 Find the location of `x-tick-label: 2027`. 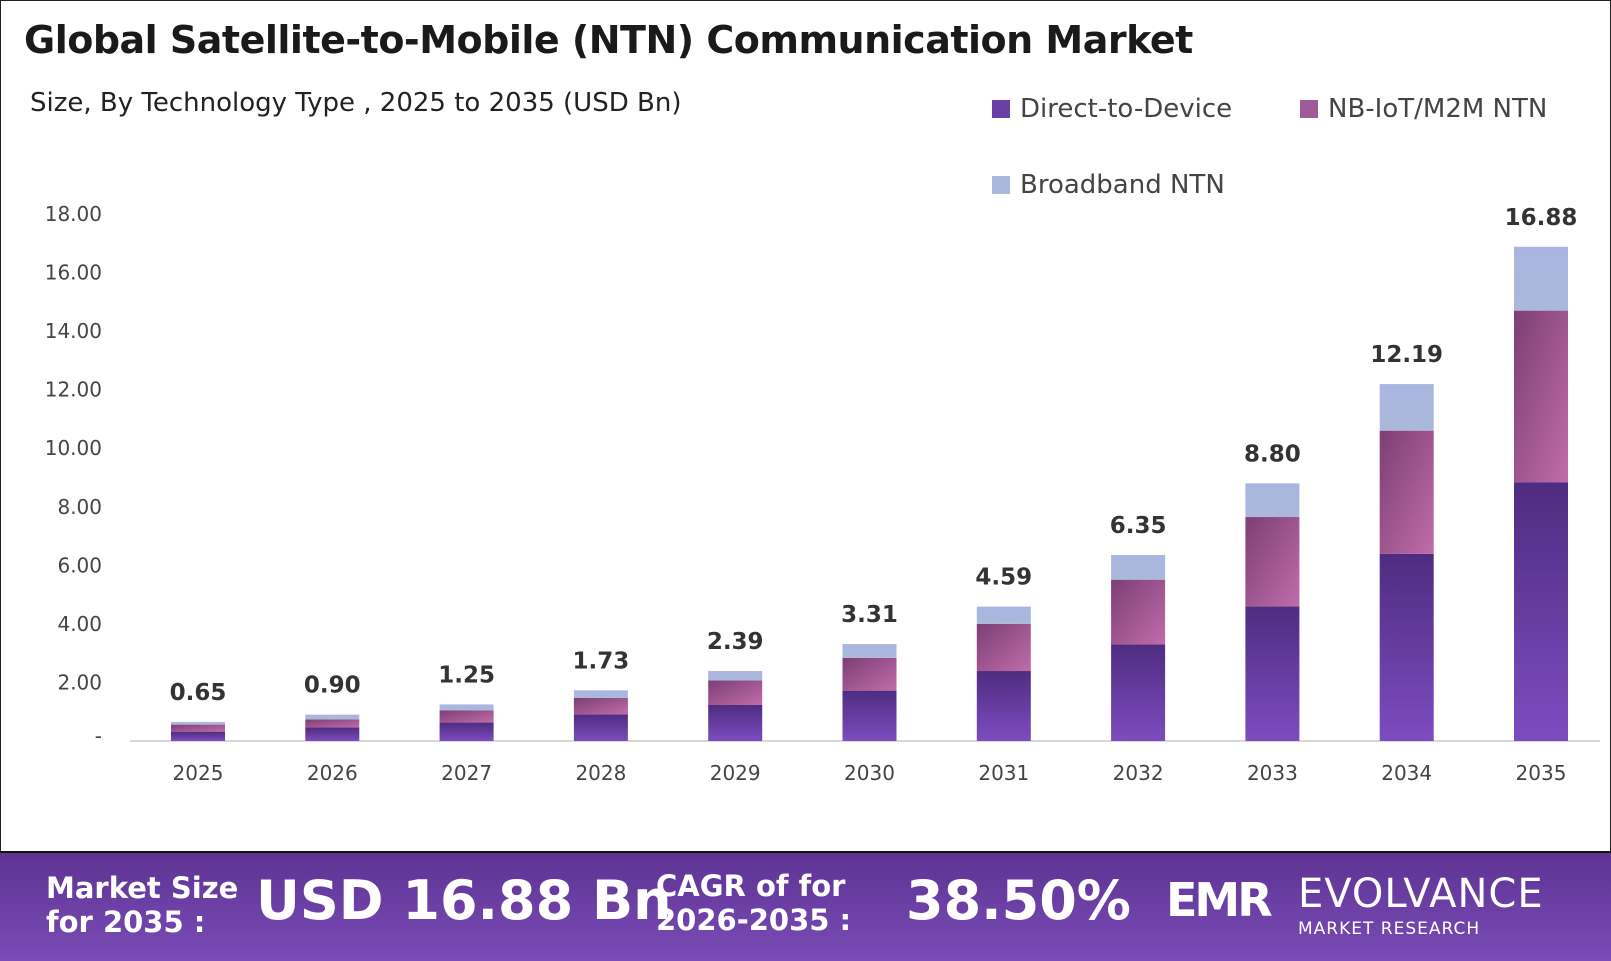

x-tick-label: 2027 is located at coordinates (466, 773).